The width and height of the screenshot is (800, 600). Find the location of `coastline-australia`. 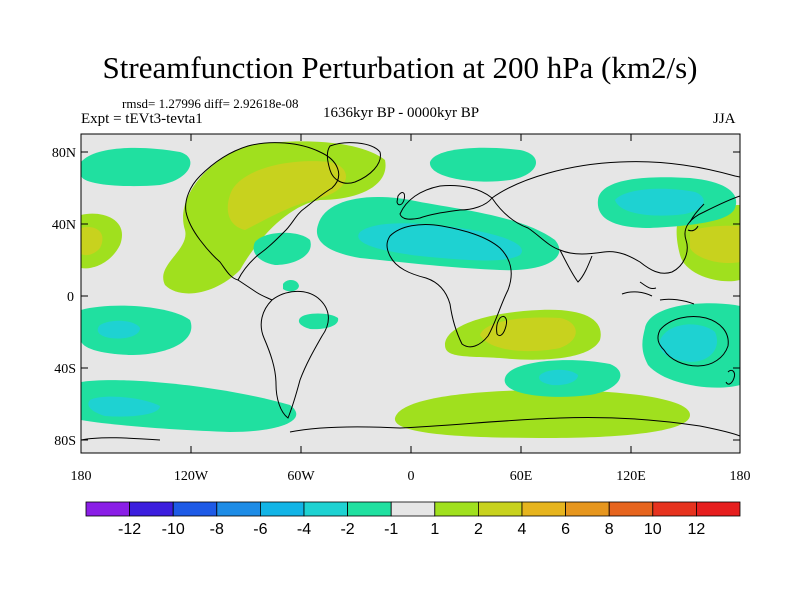

coastline-australia is located at coordinates (693, 341).